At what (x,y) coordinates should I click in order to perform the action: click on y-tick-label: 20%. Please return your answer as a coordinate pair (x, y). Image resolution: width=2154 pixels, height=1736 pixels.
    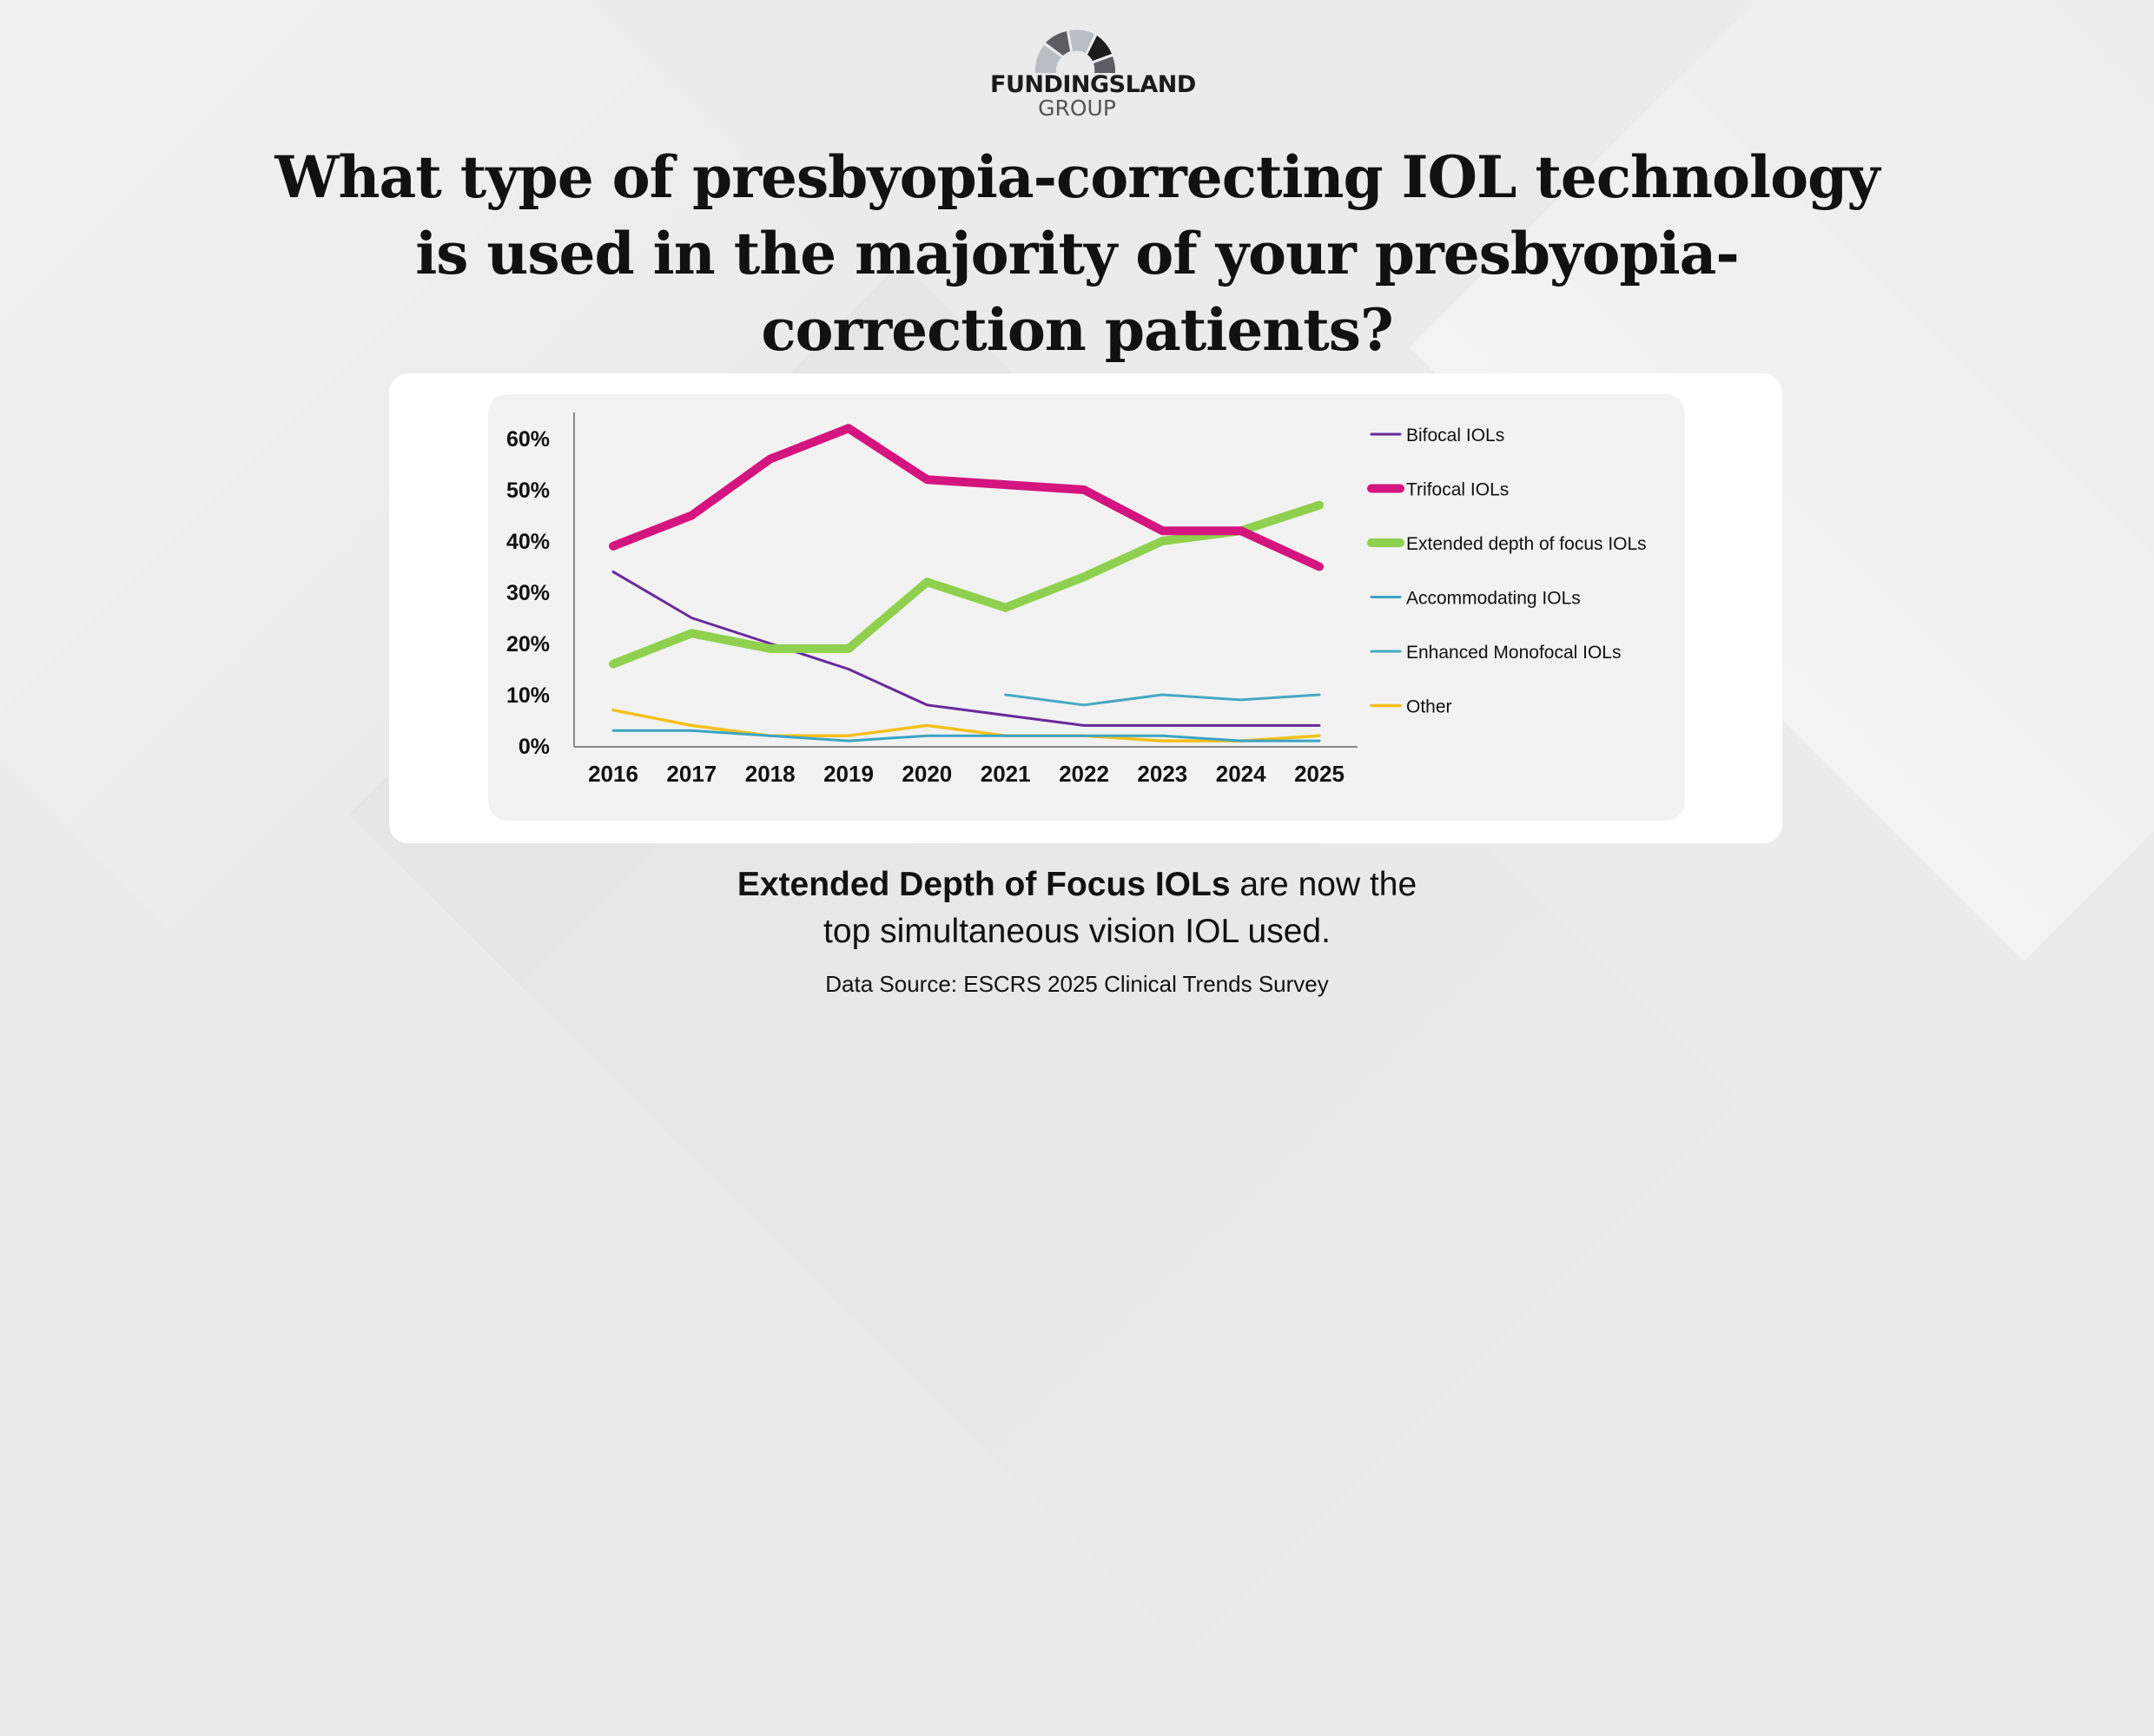
    Looking at the image, I should click on (528, 644).